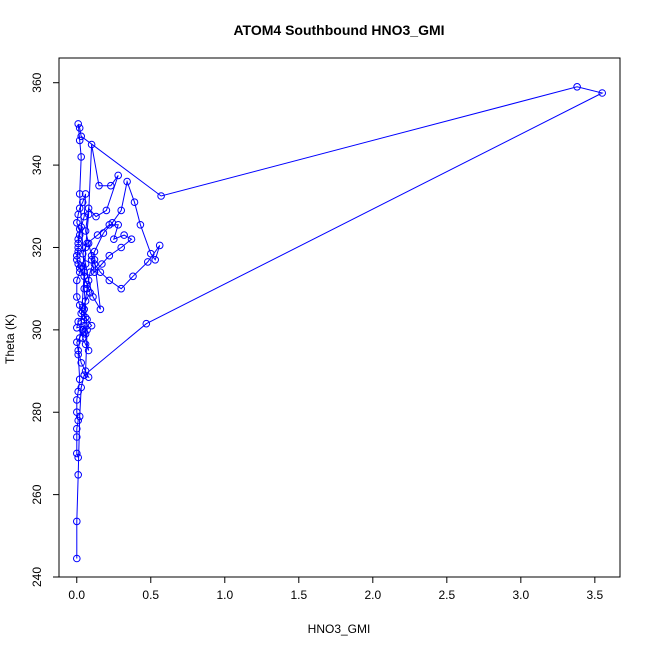 This screenshot has height=650, width=650. I want to click on y-ticks: 240 260 280 300 320 340 360, so click(44, 329).